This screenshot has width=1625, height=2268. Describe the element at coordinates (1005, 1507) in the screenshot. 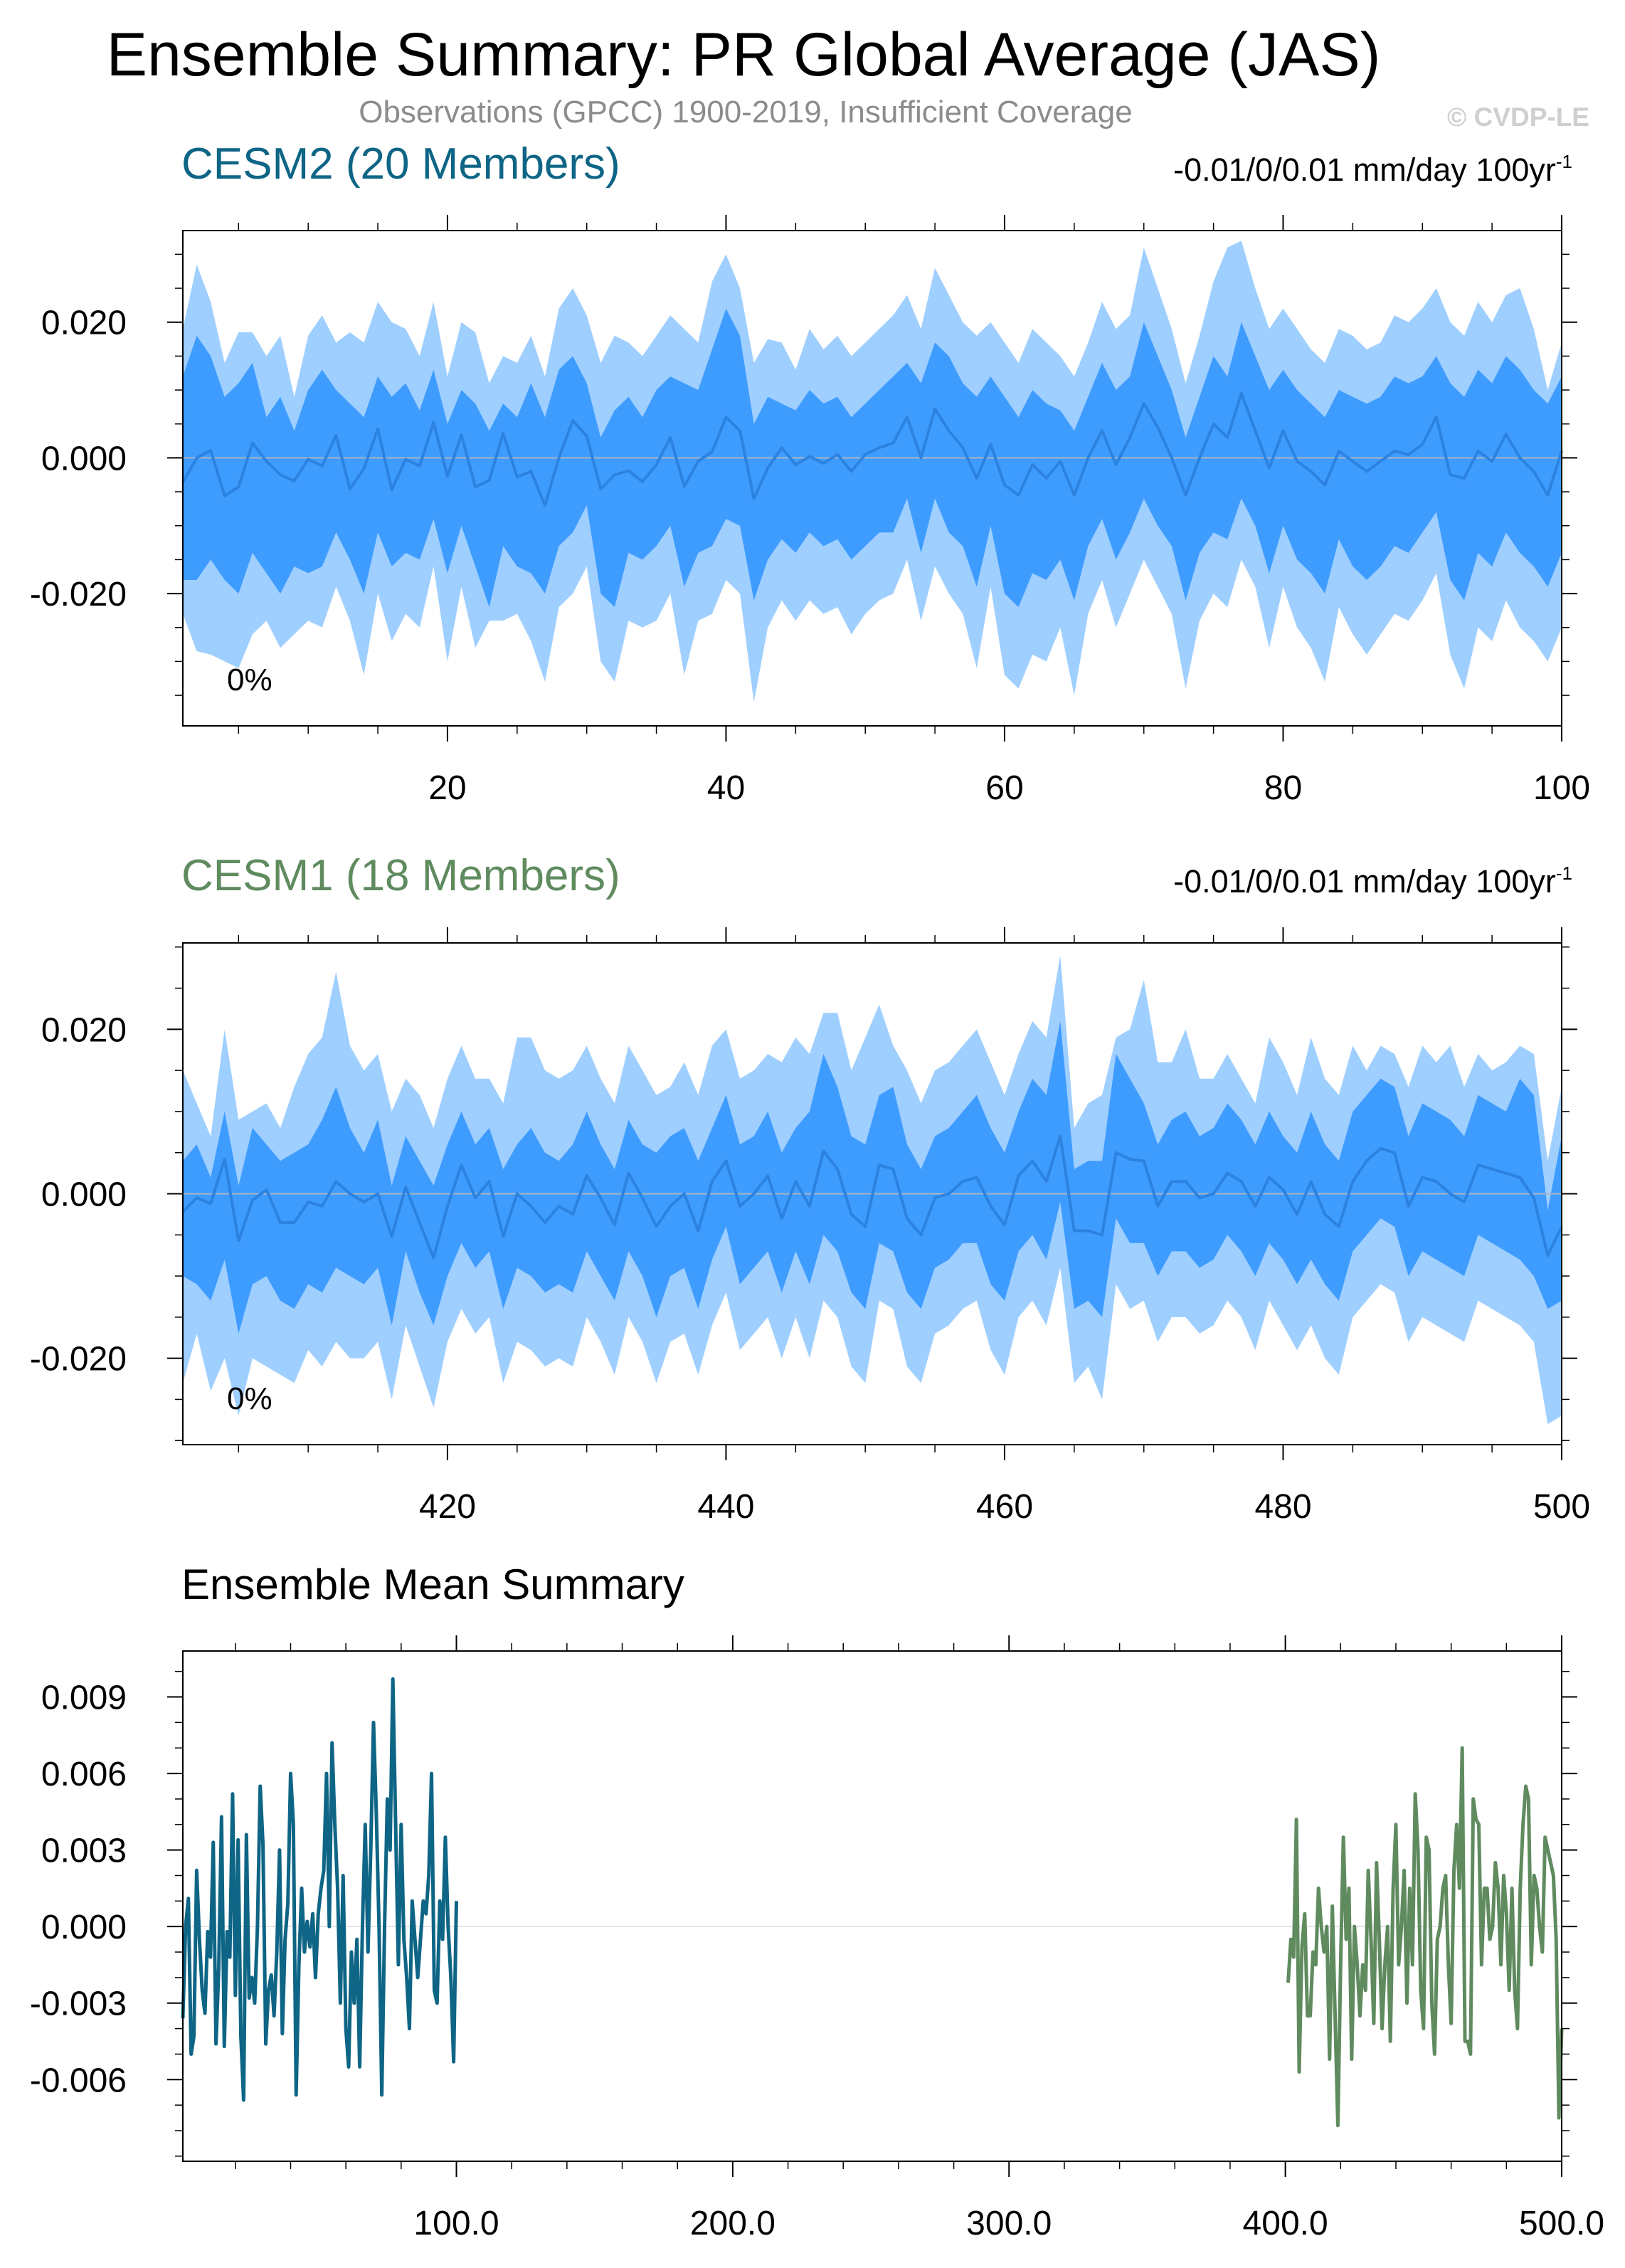

I see `cesm1-x-tick-label: 460` at that location.